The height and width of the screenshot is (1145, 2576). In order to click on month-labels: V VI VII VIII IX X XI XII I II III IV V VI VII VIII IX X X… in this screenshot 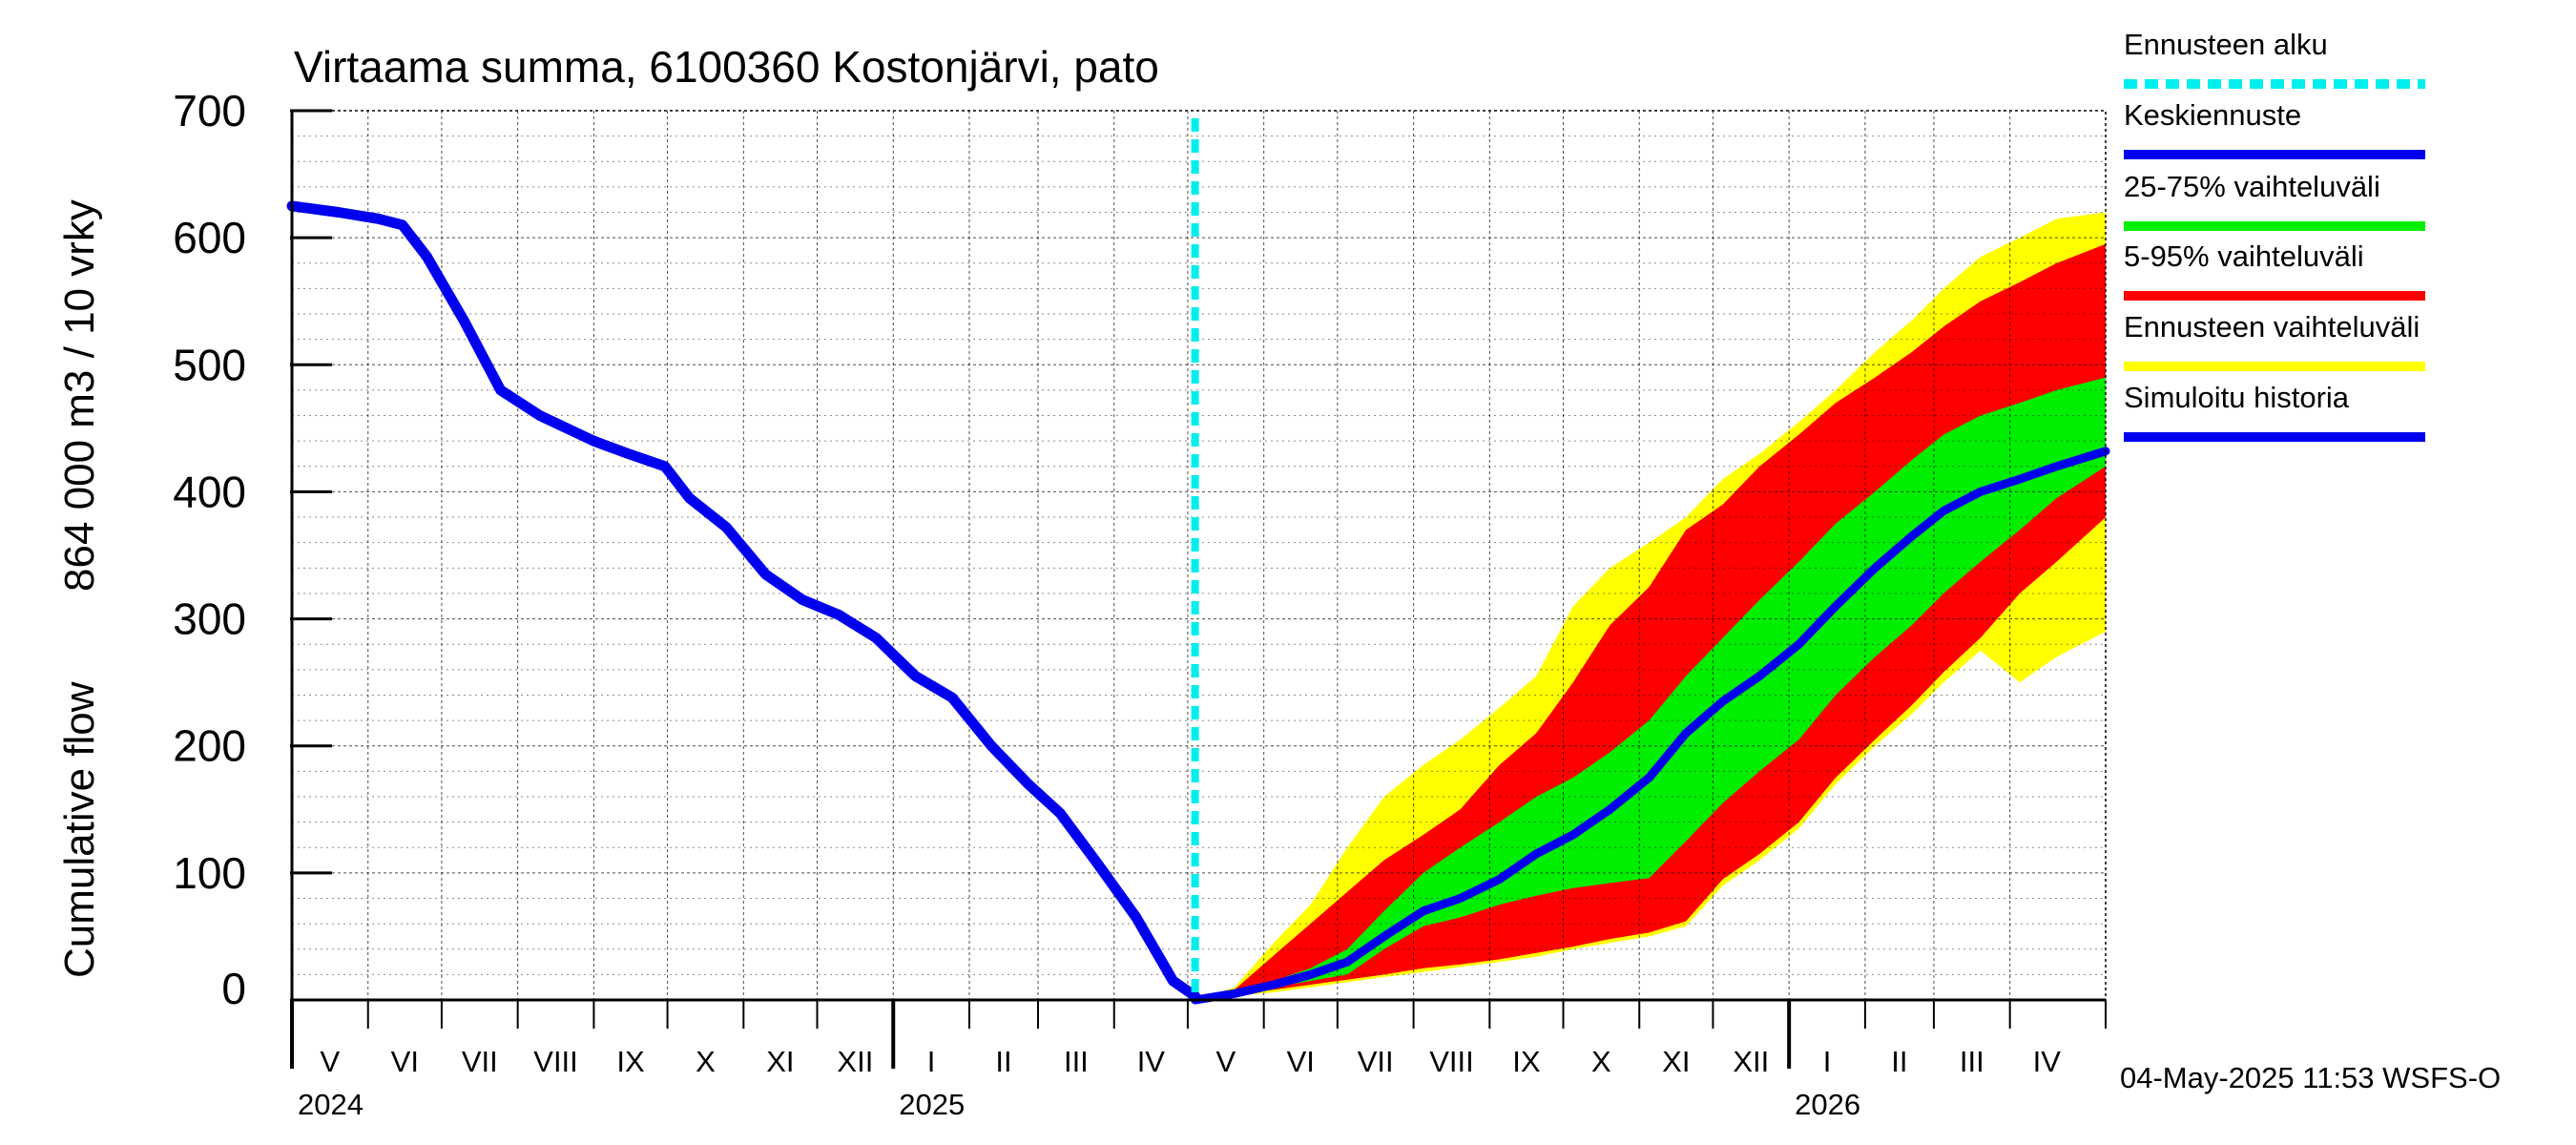, I will do `click(1191, 1061)`.